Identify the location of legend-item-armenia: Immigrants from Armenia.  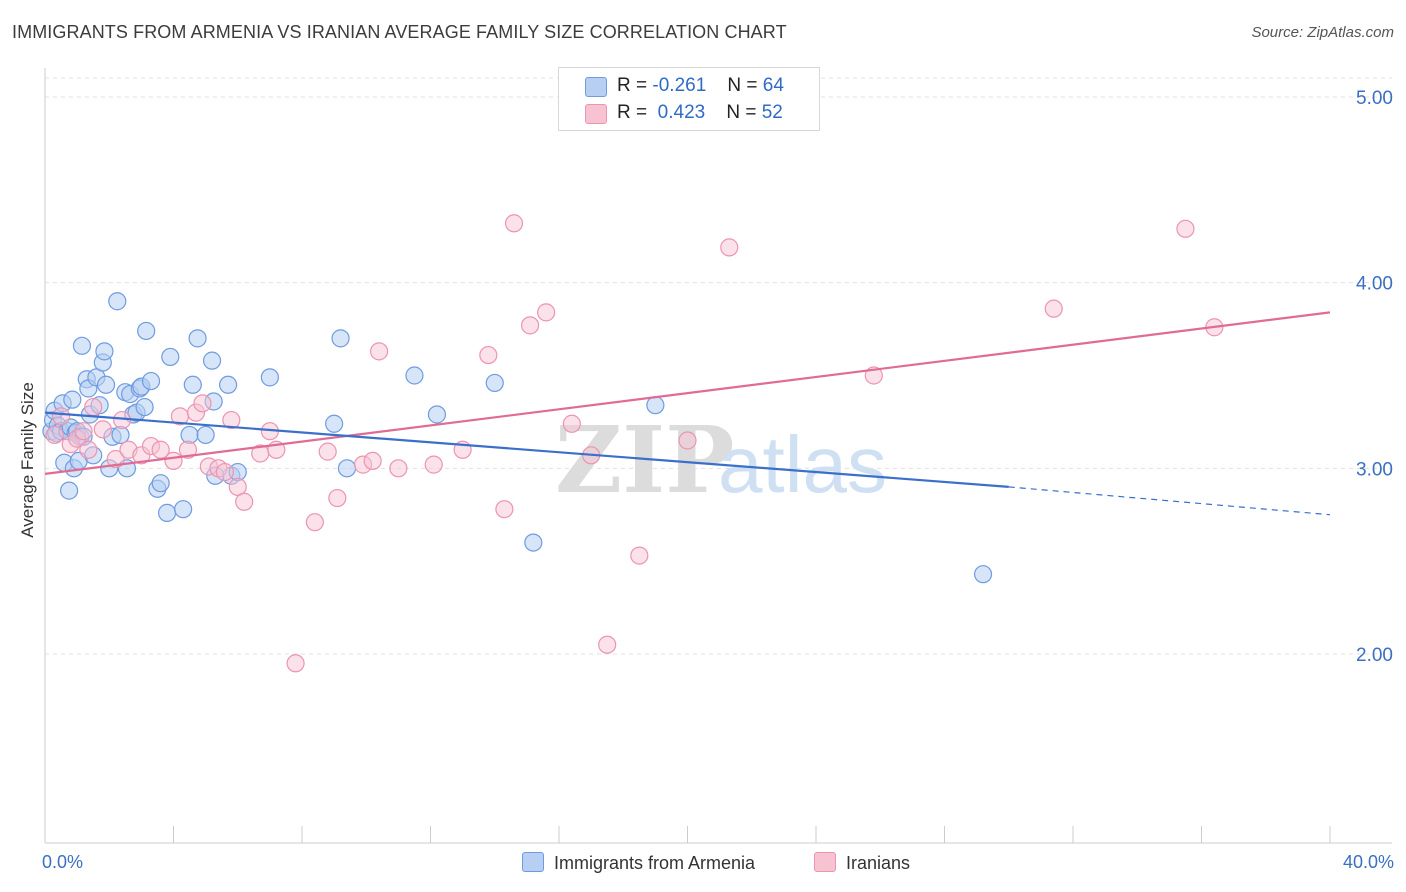
(638, 863).